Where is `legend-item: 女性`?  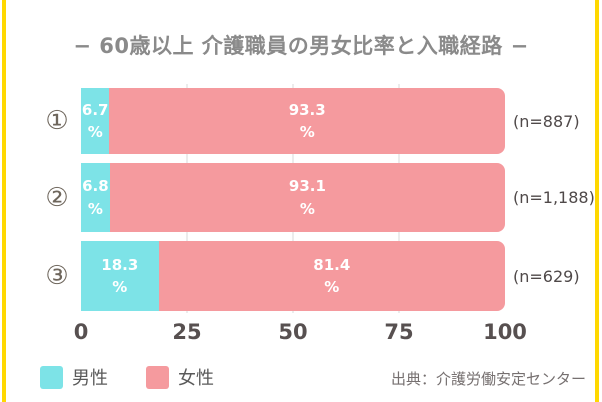 legend-item: 女性 is located at coordinates (180, 377).